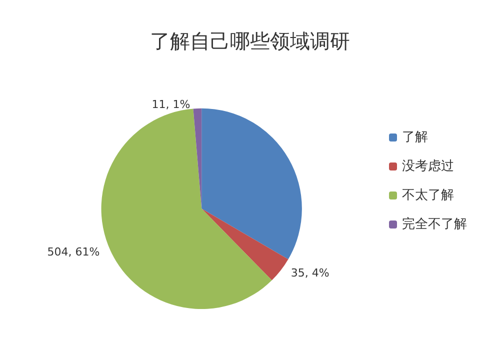  Describe the element at coordinates (250, 41) in the screenshot. I see `chart-title: 了解自己哪些领域调研` at that location.